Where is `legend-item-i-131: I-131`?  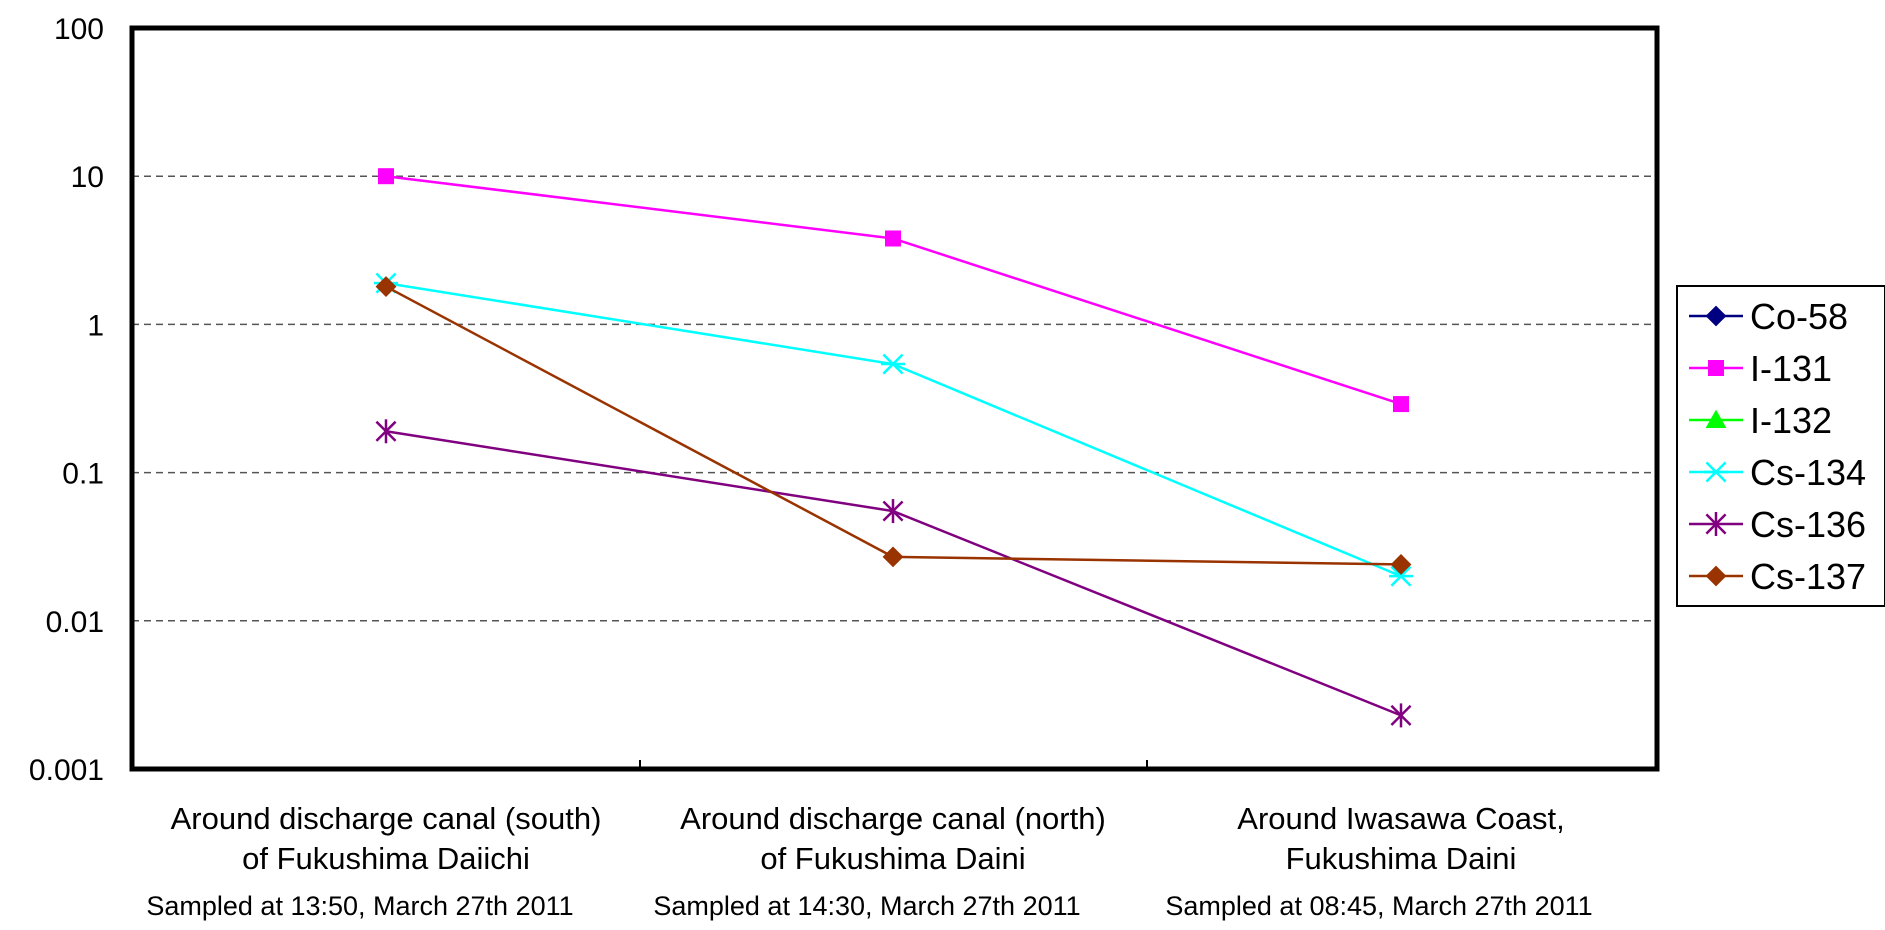 legend-item-i-131: I-131 is located at coordinates (1760, 368).